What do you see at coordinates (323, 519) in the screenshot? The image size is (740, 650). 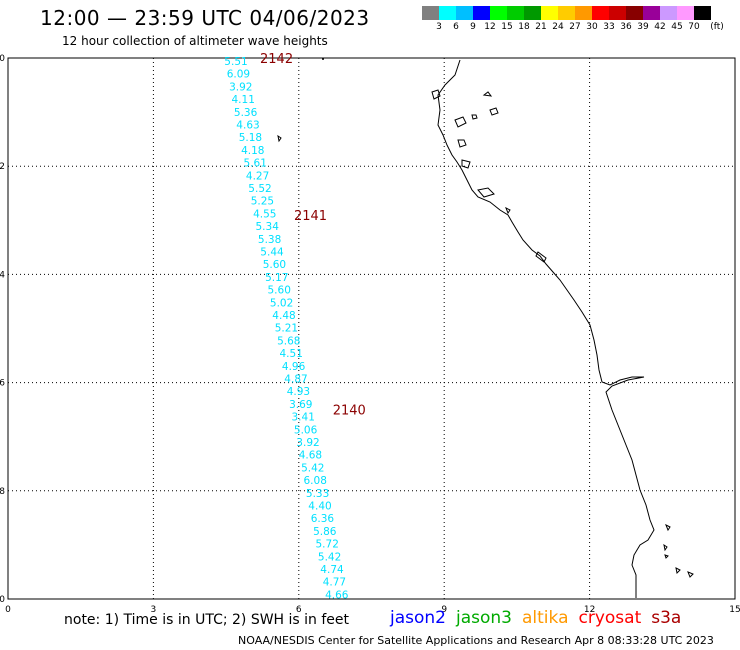 I see `wave-height-value: 6.36` at bounding box center [323, 519].